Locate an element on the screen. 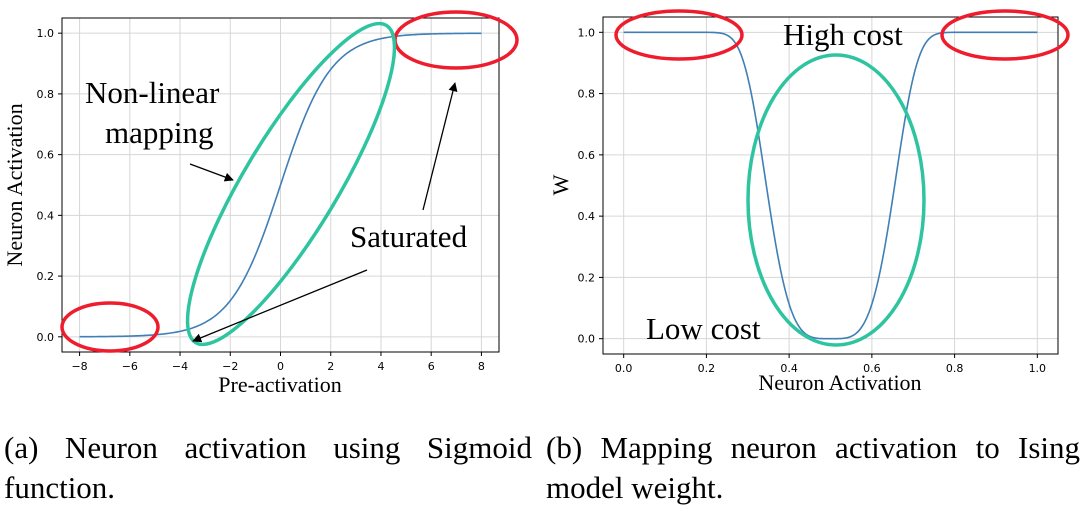 The width and height of the screenshot is (1087, 517). chart-a-ytick-label: 0.2 is located at coordinates (46, 276).